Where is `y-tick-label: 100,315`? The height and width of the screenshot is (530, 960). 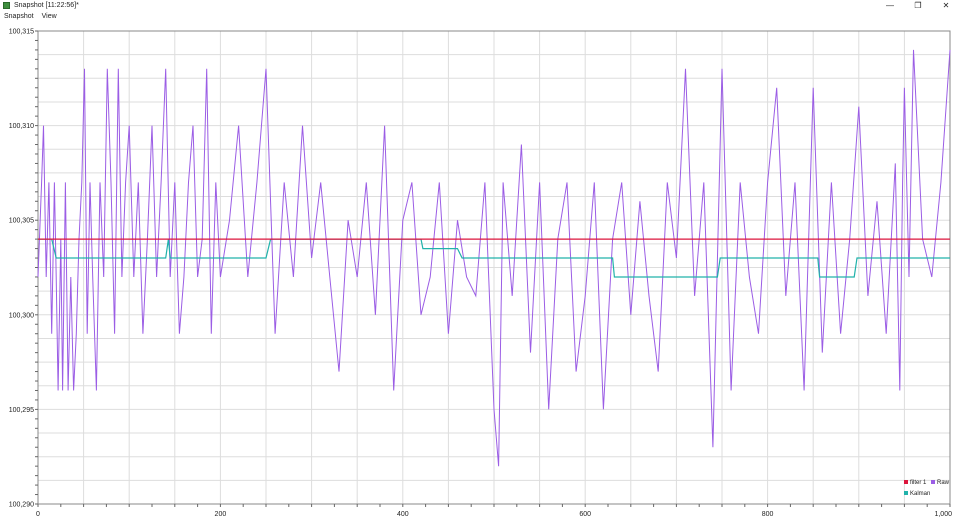 y-tick-label: 100,315 is located at coordinates (21, 32).